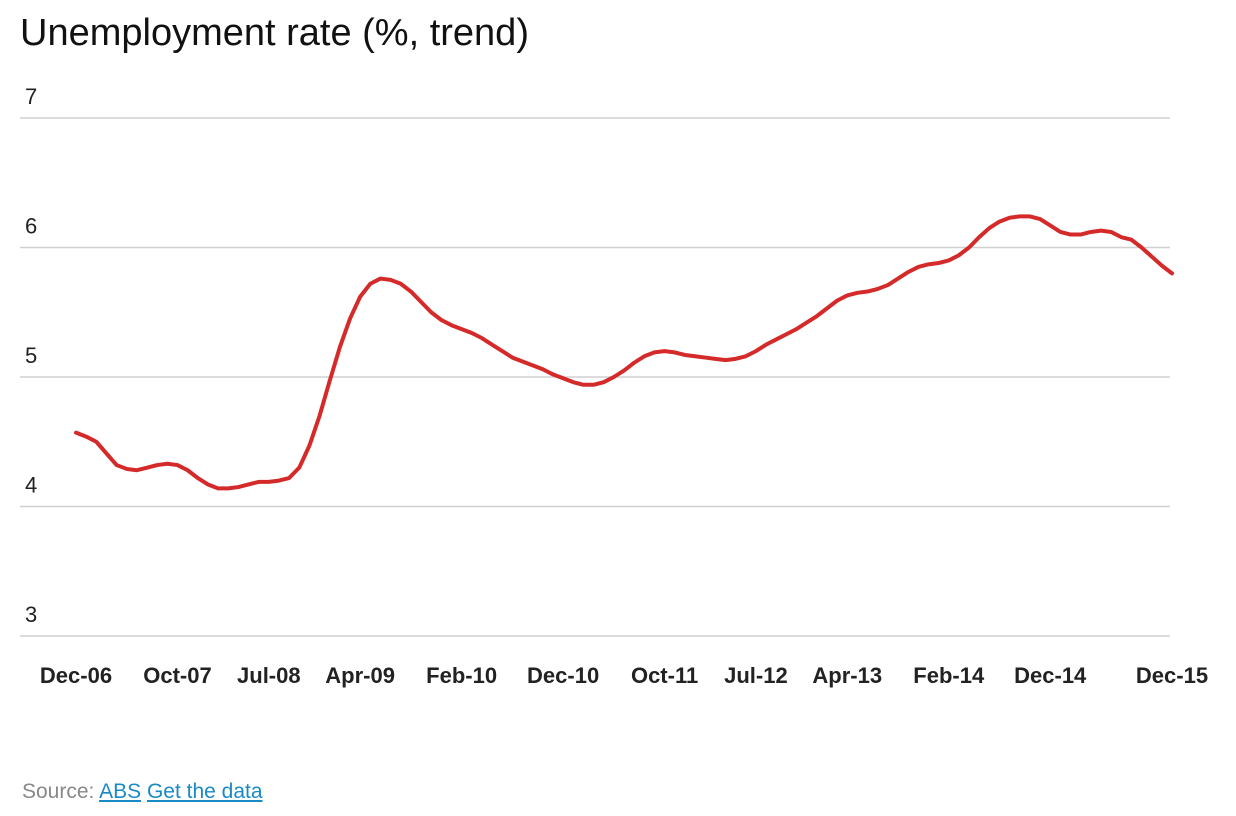 Image resolution: width=1236 pixels, height=816 pixels. Describe the element at coordinates (269, 675) in the screenshot. I see `x-tick-label: Jul-08` at that location.